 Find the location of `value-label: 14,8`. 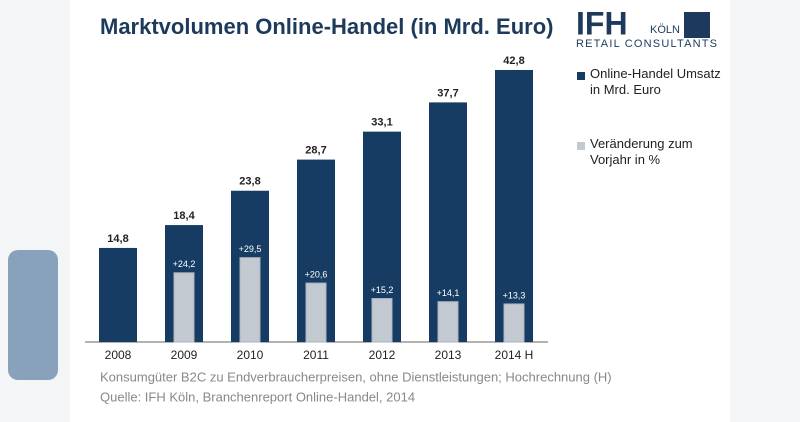

value-label: 14,8 is located at coordinates (117, 239).